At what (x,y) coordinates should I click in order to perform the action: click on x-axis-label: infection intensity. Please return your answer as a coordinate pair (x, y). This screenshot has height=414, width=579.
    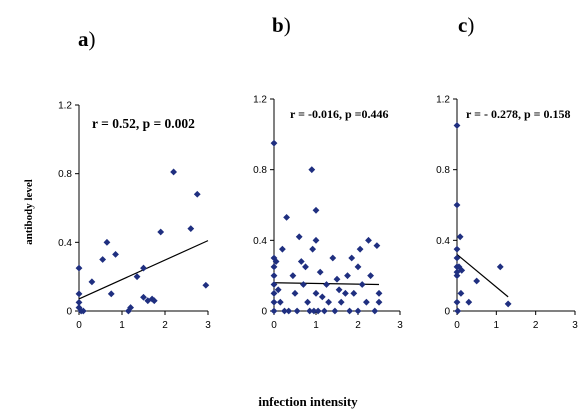
    Looking at the image, I should click on (308, 401).